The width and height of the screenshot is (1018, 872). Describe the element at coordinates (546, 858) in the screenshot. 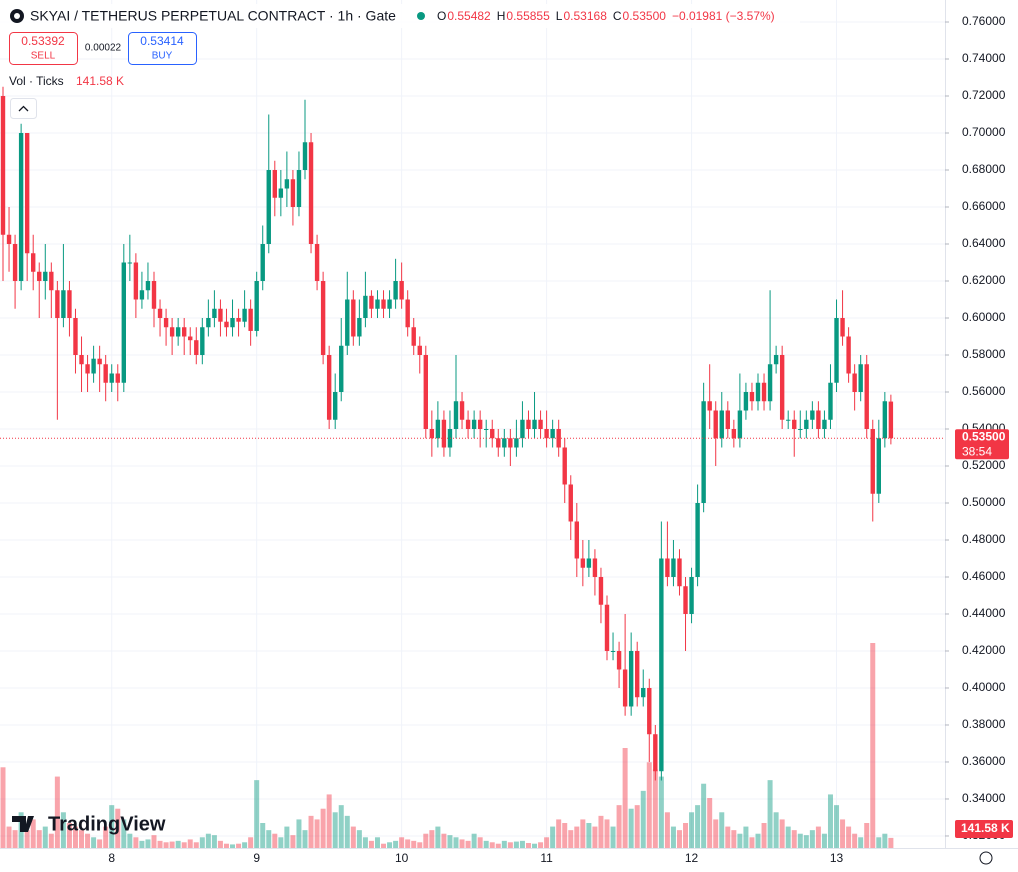

I see `x-tick-label: 11` at that location.